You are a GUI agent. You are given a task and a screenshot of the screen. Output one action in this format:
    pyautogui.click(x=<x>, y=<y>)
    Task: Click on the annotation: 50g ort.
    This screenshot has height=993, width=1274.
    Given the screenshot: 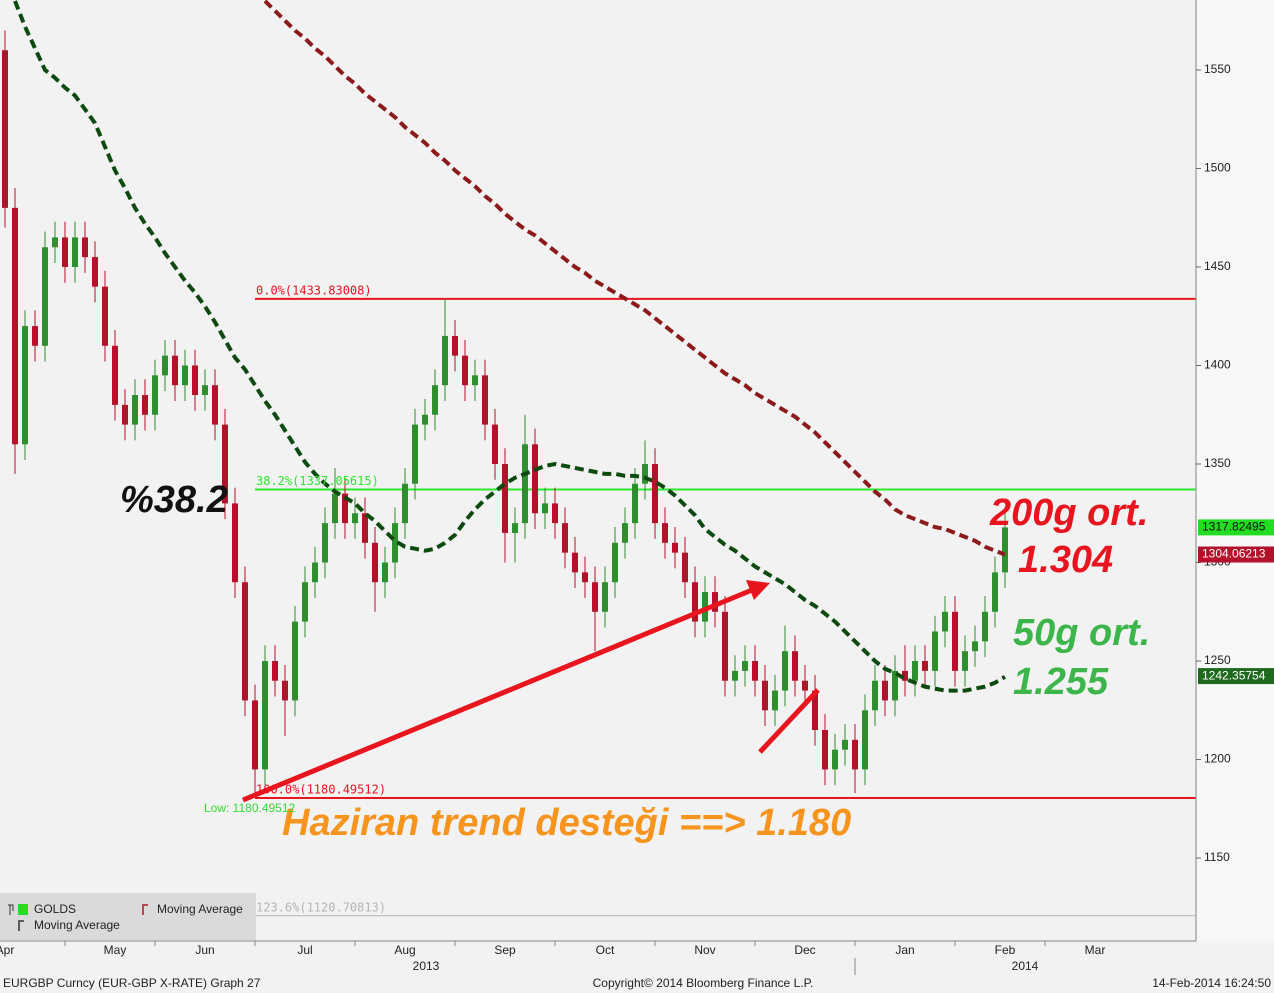 What is the action you would take?
    pyautogui.click(x=1081, y=633)
    